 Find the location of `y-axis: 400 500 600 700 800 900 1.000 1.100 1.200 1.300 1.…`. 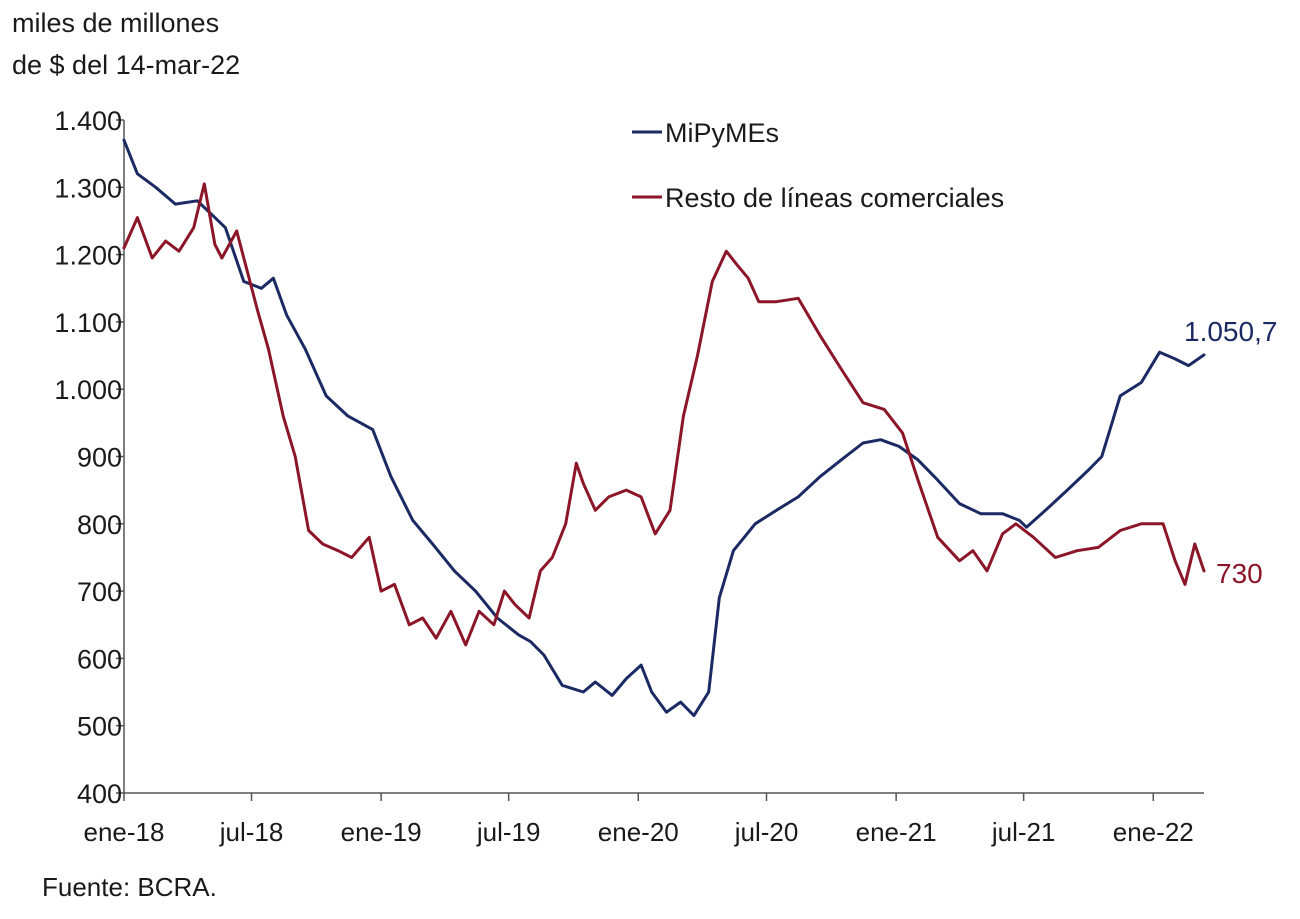

y-axis: 400 500 600 700 800 900 1.000 1.100 1.200 1.300 1.… is located at coordinates (89, 457).